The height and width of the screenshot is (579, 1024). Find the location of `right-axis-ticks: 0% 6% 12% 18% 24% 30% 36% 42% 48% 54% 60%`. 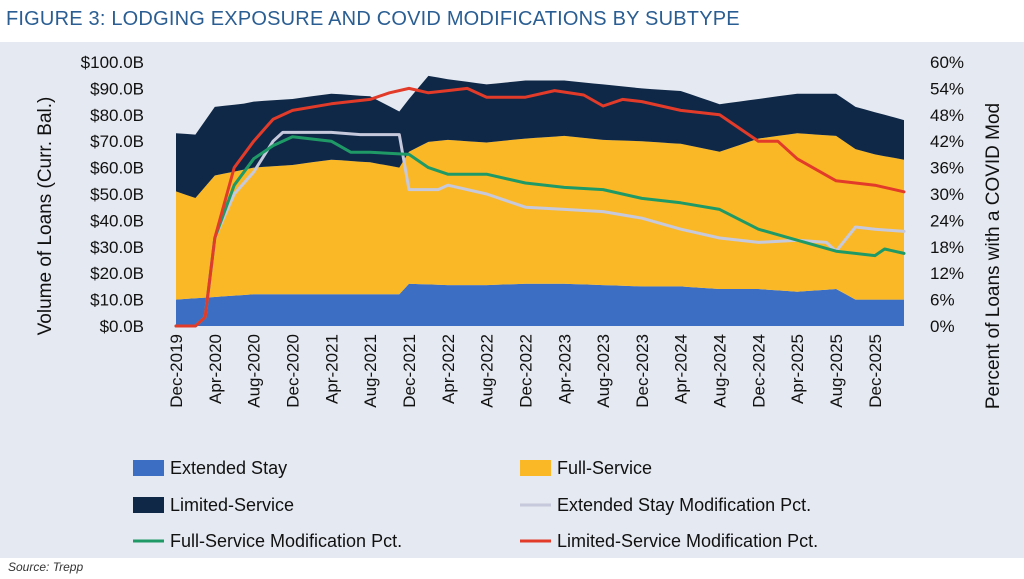

right-axis-ticks: 0% 6% 12% 18% 24% 30% 36% 42% 48% 54% 60% is located at coordinates (947, 194).